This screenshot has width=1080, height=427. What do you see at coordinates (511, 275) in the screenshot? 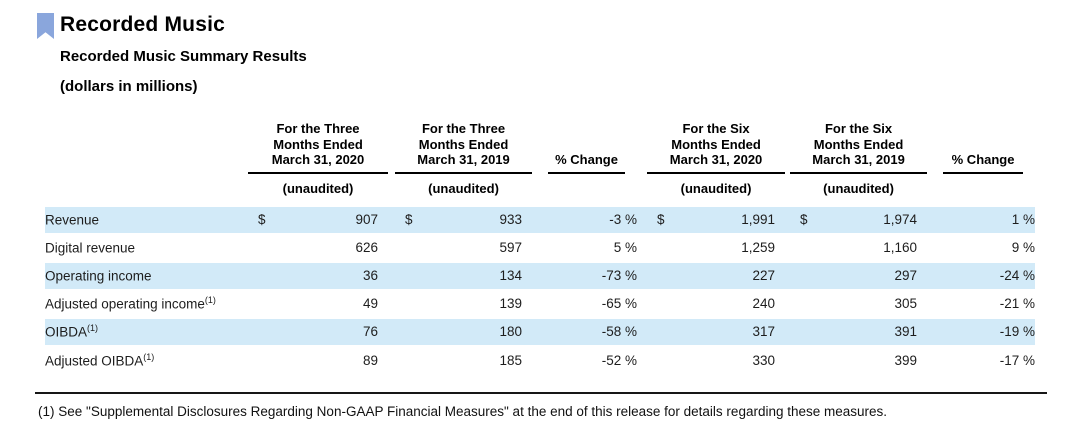
I see `value-cell: 134` at bounding box center [511, 275].